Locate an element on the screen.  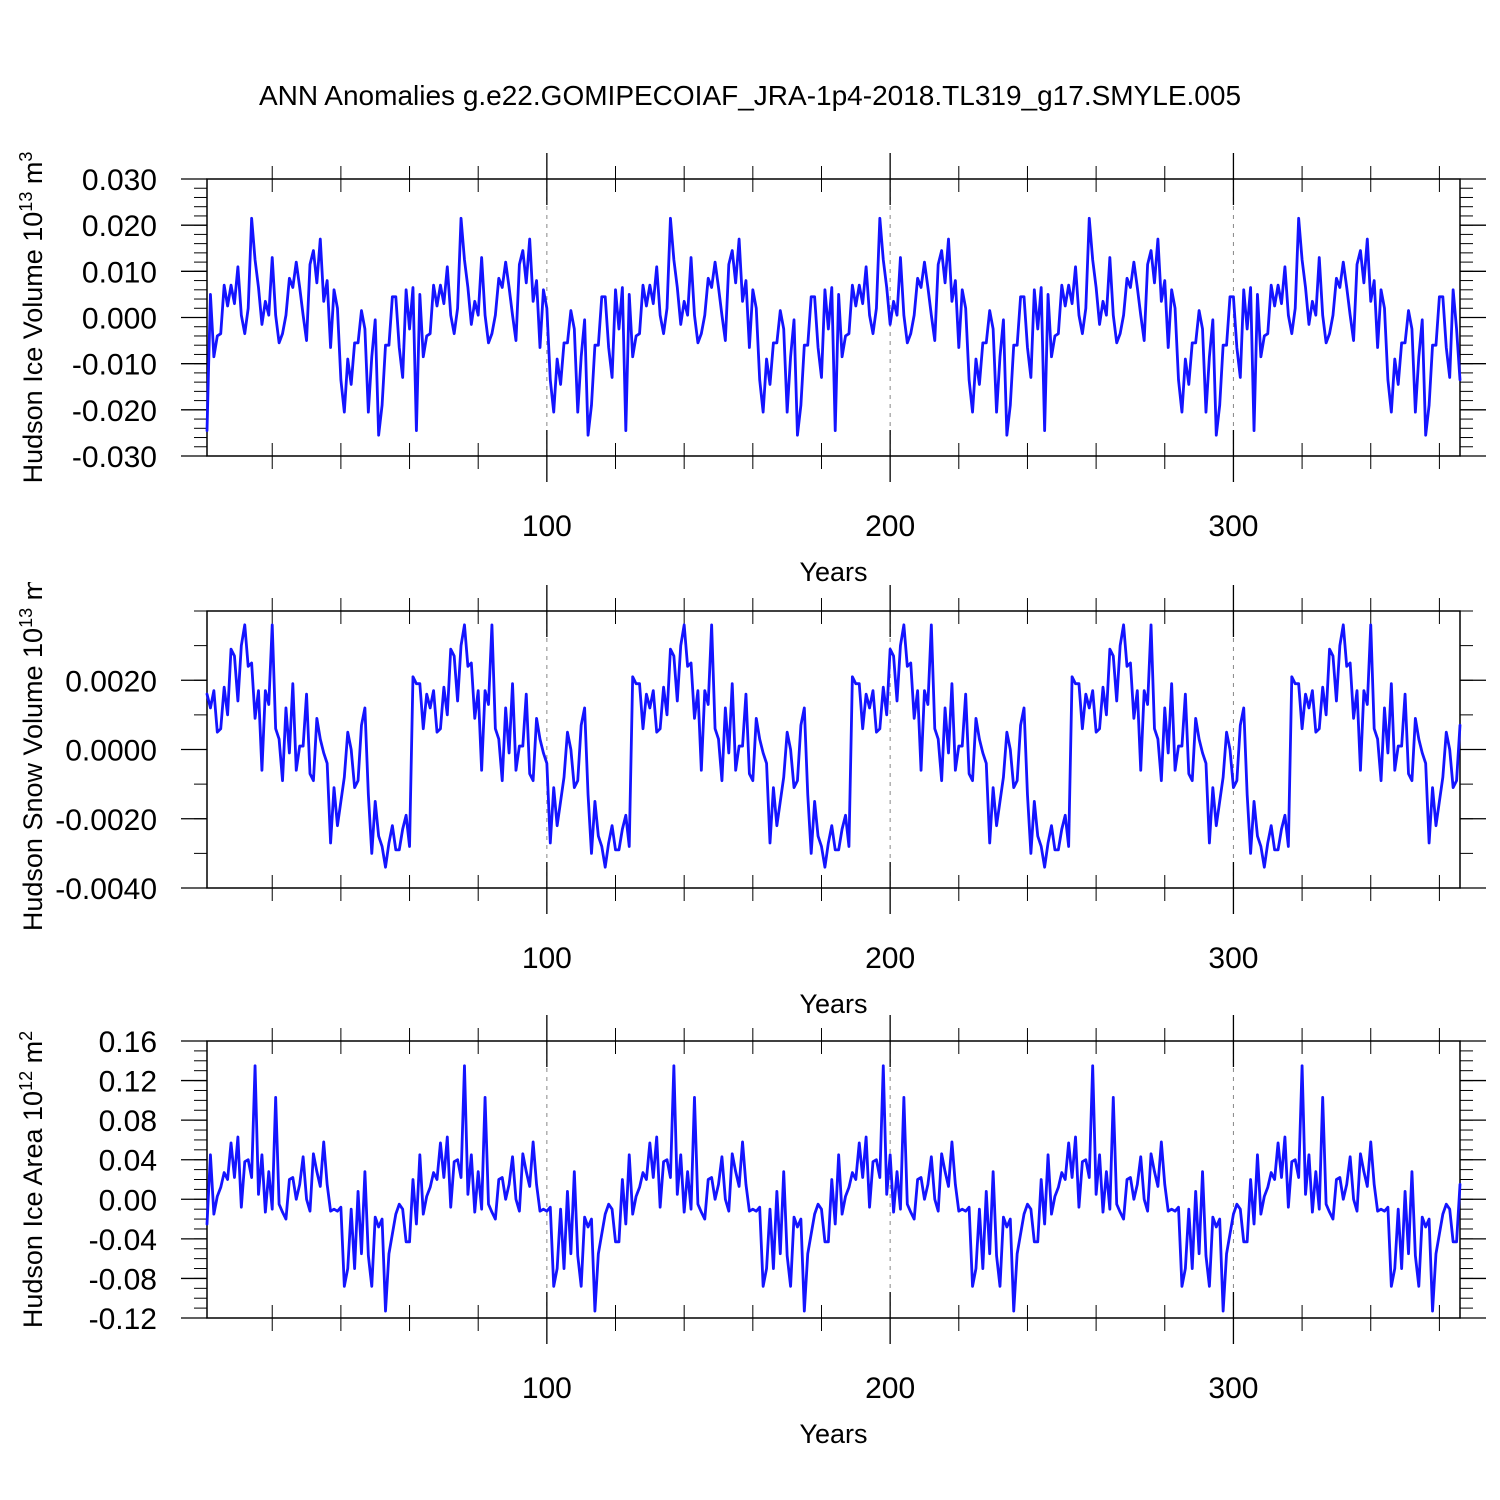
y-tick-label: 0.16 is located at coordinates (128, 1042).